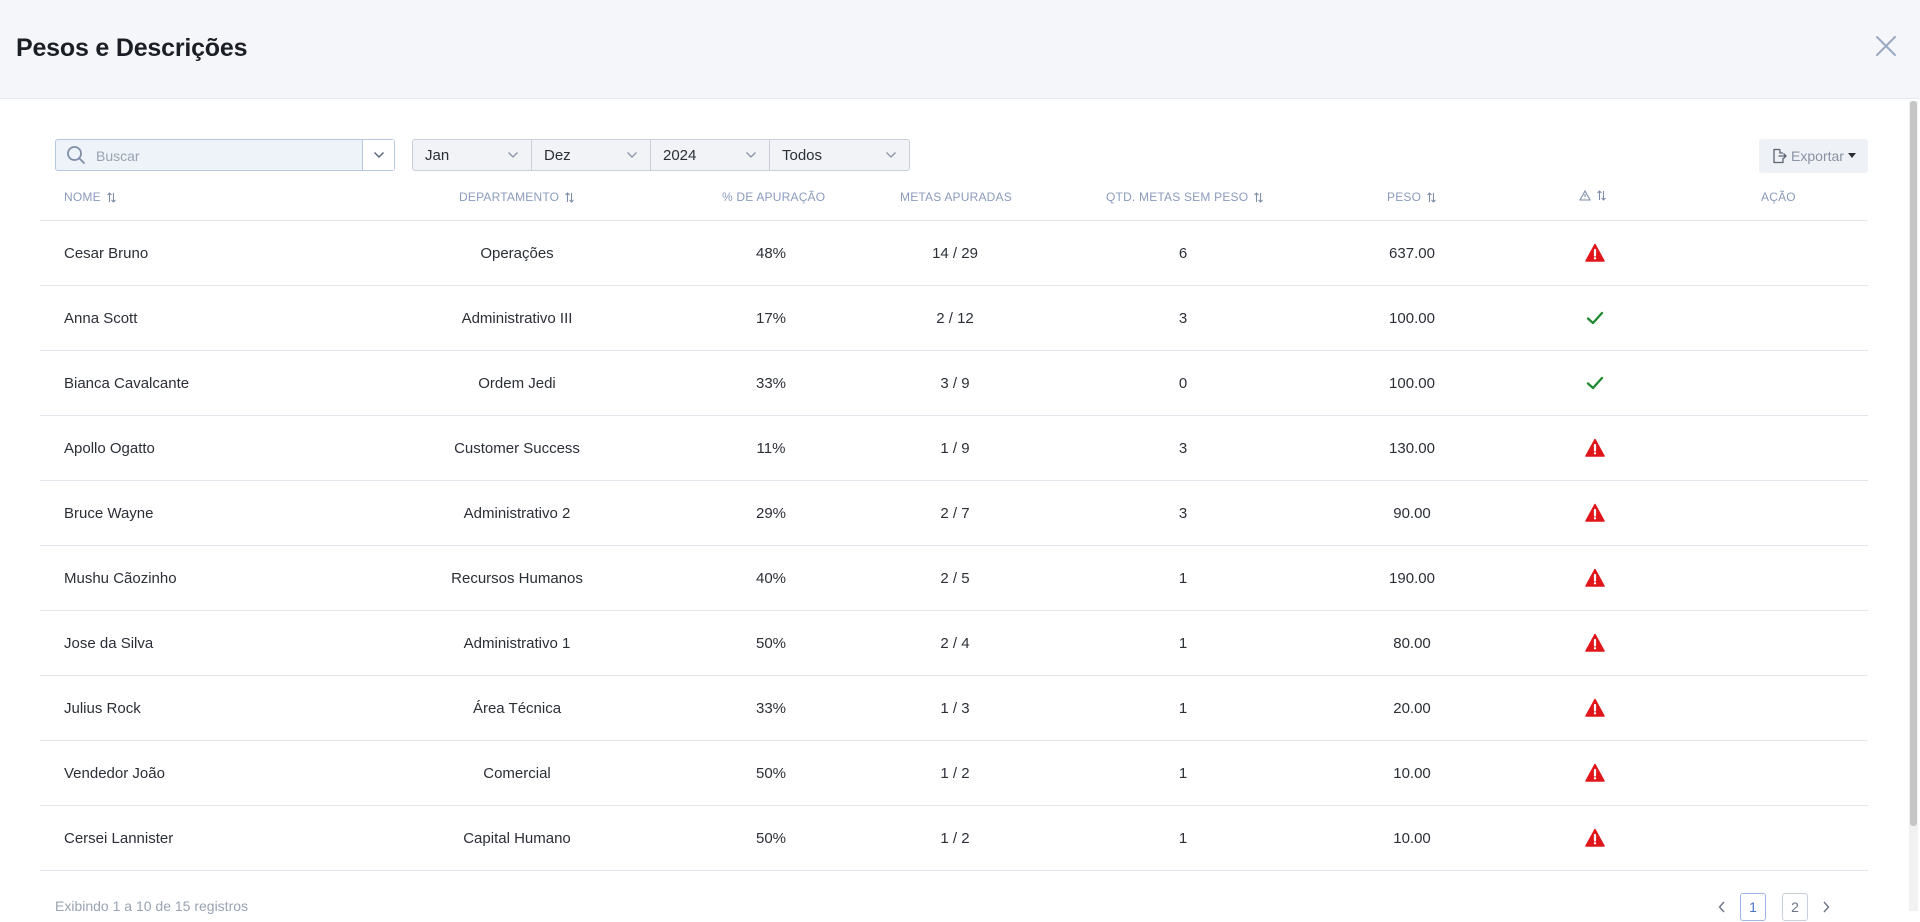  Describe the element at coordinates (119, 838) in the screenshot. I see `cell-nome: Cersei Lannister` at that location.